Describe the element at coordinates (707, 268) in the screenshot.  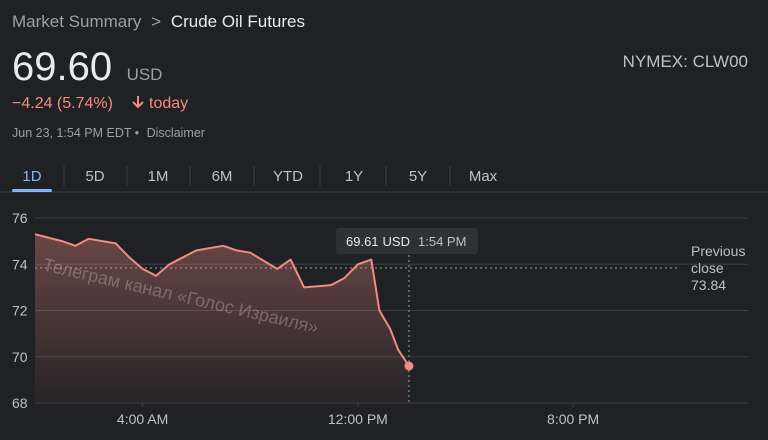
I see `previous-close-label: close` at that location.